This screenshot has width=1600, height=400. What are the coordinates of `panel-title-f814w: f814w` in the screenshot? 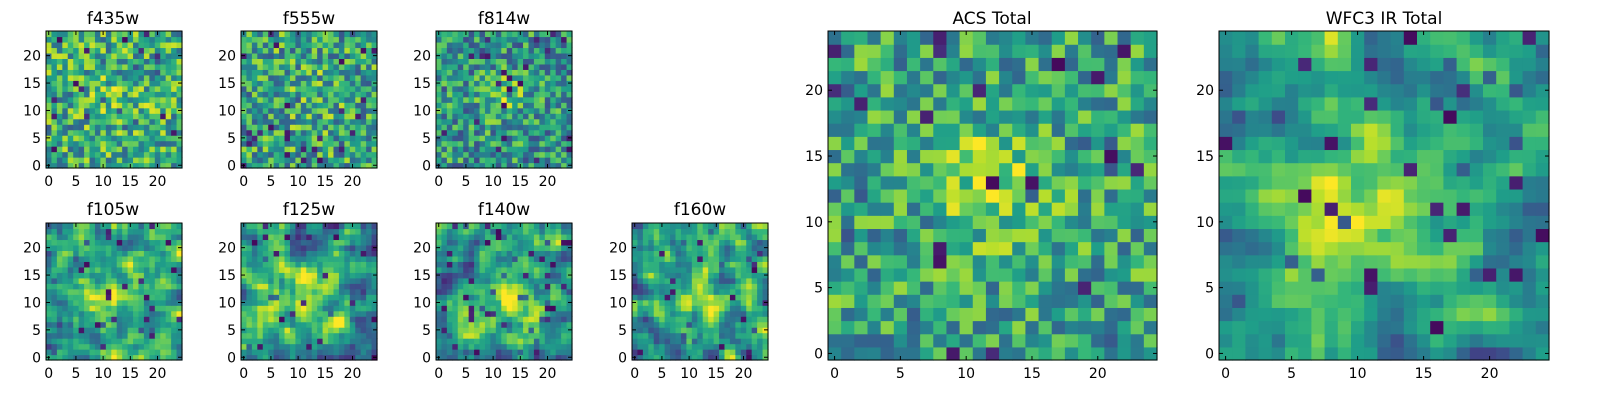 It's located at (504, 19).